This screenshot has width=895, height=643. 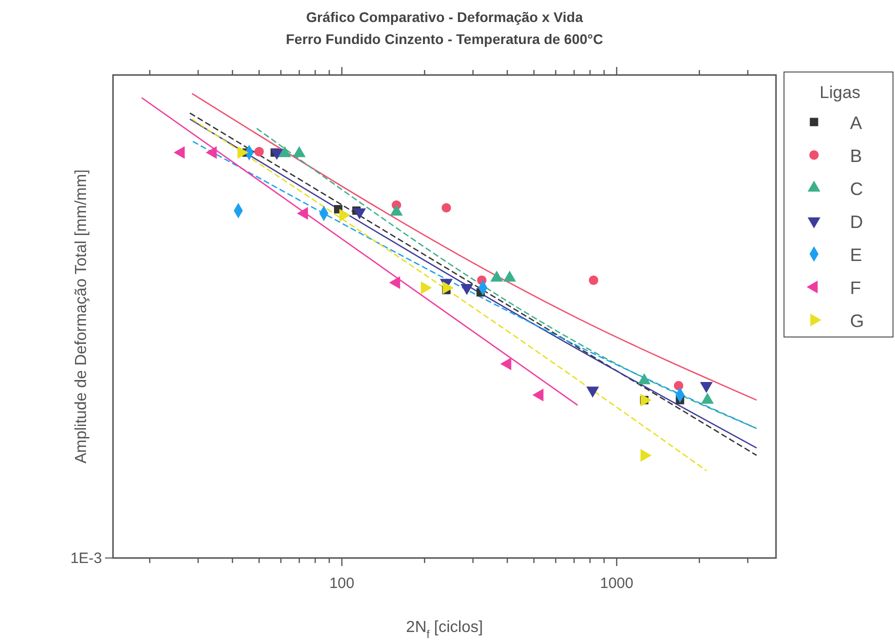 I want to click on legend-label: E, so click(x=856, y=255).